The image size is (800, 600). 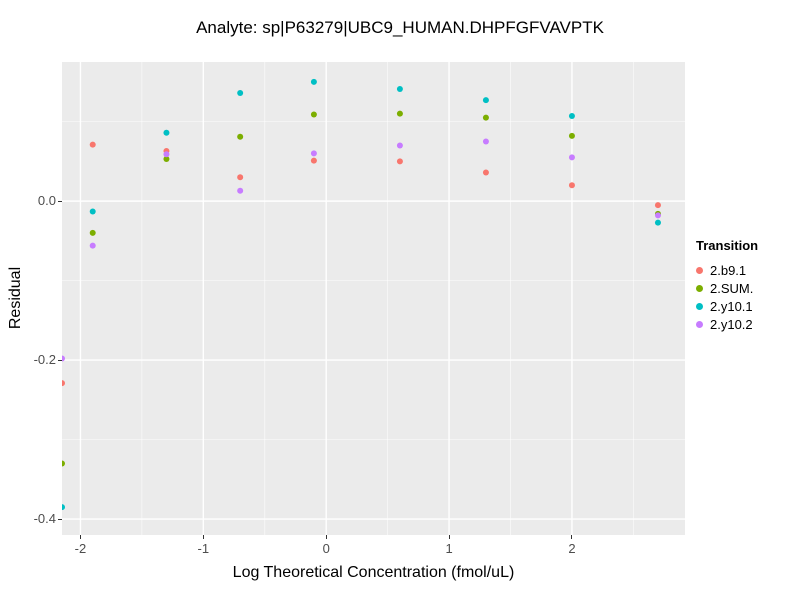 What do you see at coordinates (727, 245) in the screenshot?
I see `legend-title: Transition` at bounding box center [727, 245].